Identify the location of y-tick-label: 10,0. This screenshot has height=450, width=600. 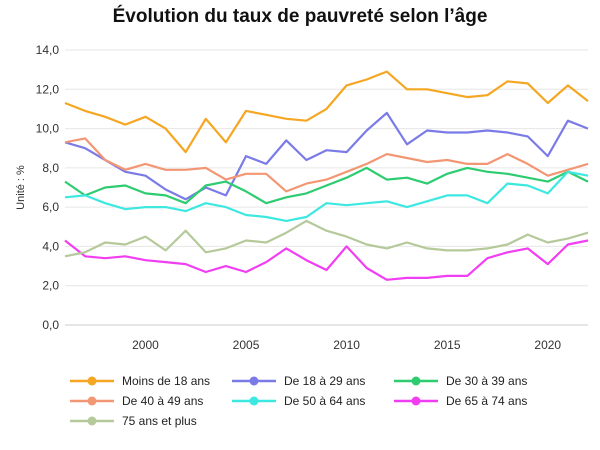
(48, 129).